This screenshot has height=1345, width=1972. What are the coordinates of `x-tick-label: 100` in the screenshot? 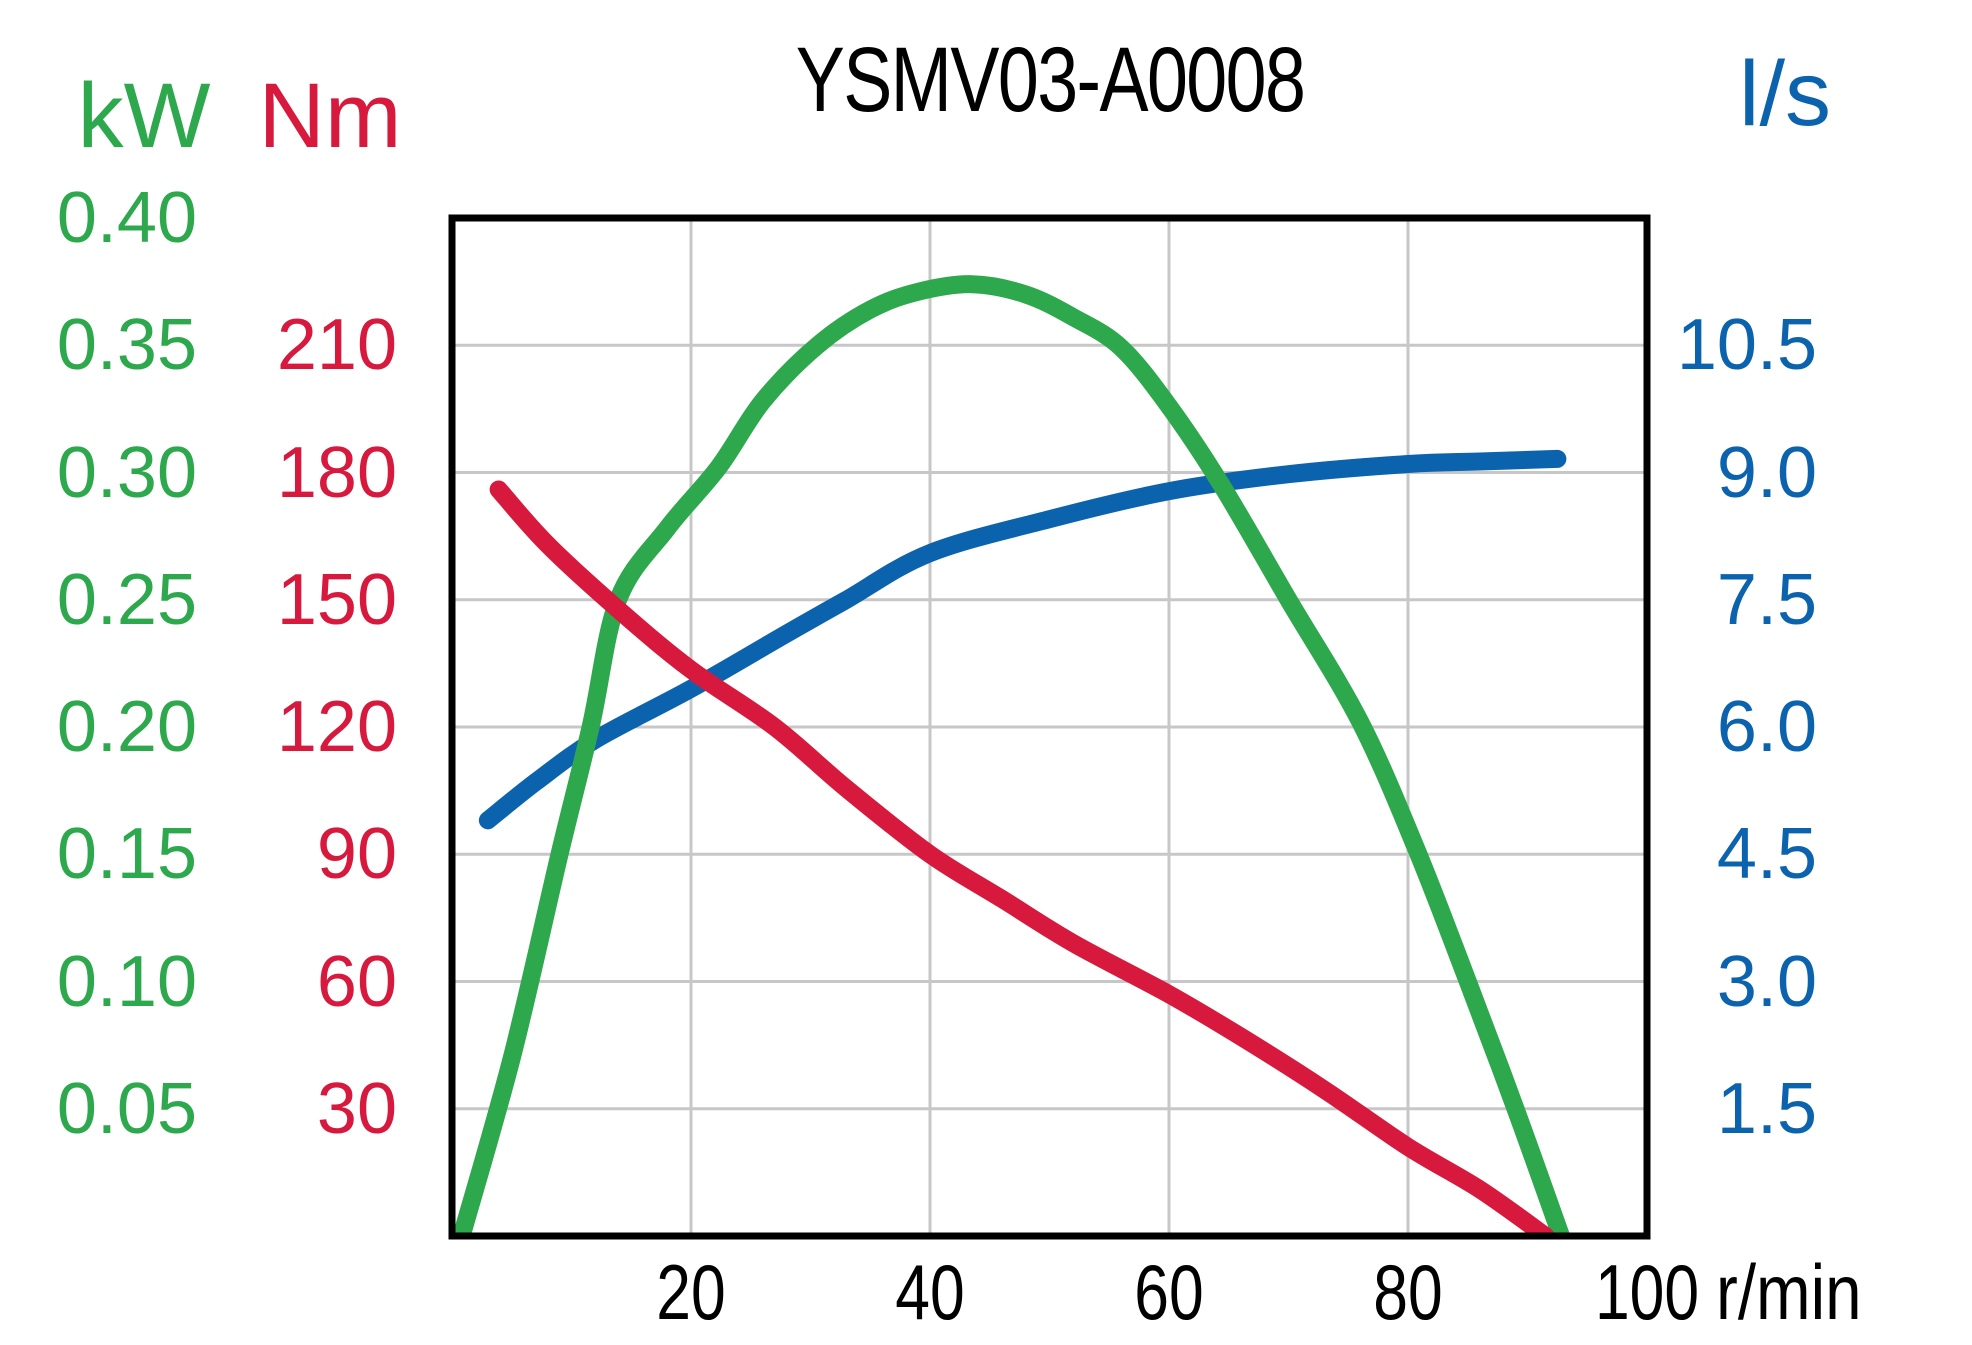 It's located at (1647, 1292).